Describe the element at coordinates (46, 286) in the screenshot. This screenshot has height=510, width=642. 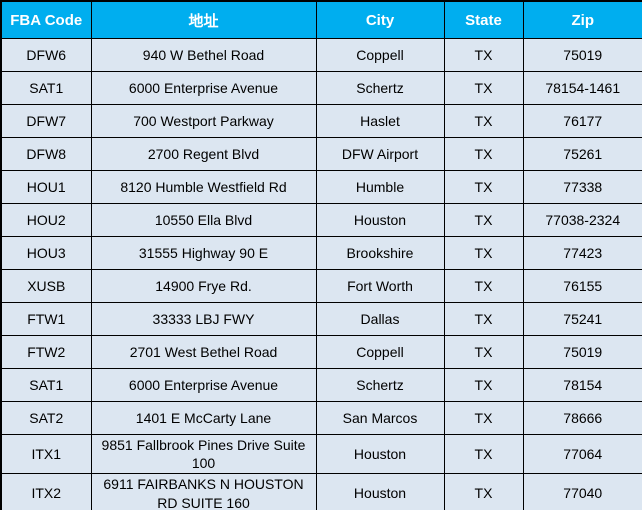
I see `table-cell-fba-code: XUSB` at that location.